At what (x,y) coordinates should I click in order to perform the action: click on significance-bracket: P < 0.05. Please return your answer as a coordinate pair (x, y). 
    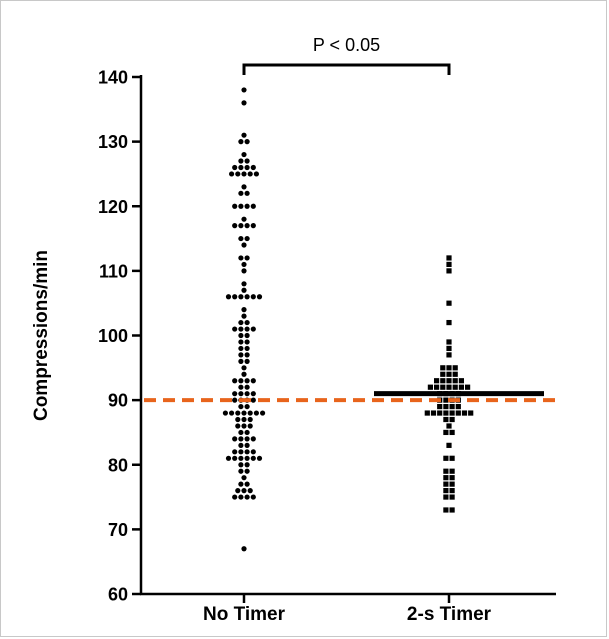
    Looking at the image, I should click on (346, 55).